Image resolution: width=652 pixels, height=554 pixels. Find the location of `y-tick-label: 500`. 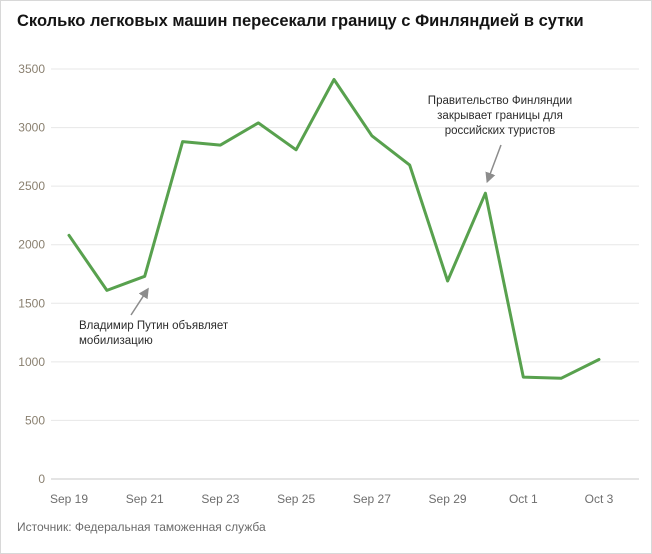

y-tick-label: 500 is located at coordinates (35, 420).